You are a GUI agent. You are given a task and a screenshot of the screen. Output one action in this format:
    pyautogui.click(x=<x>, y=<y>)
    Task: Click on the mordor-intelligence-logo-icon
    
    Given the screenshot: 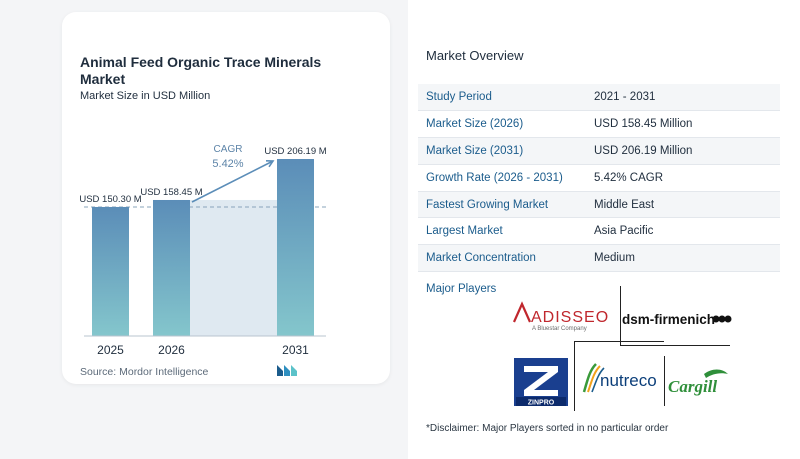 What is the action you would take?
    pyautogui.click(x=287, y=370)
    